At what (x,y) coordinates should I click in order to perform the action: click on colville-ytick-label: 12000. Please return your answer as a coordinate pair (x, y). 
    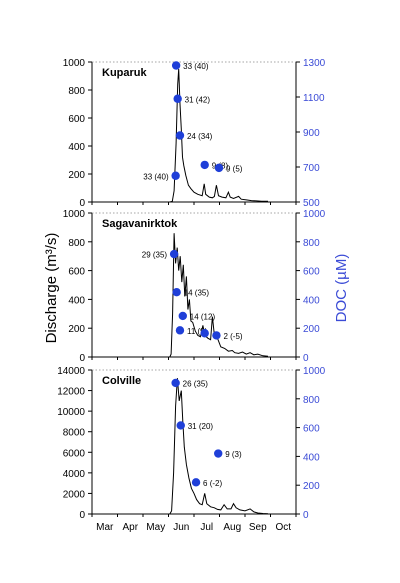
    Looking at the image, I should click on (71, 392).